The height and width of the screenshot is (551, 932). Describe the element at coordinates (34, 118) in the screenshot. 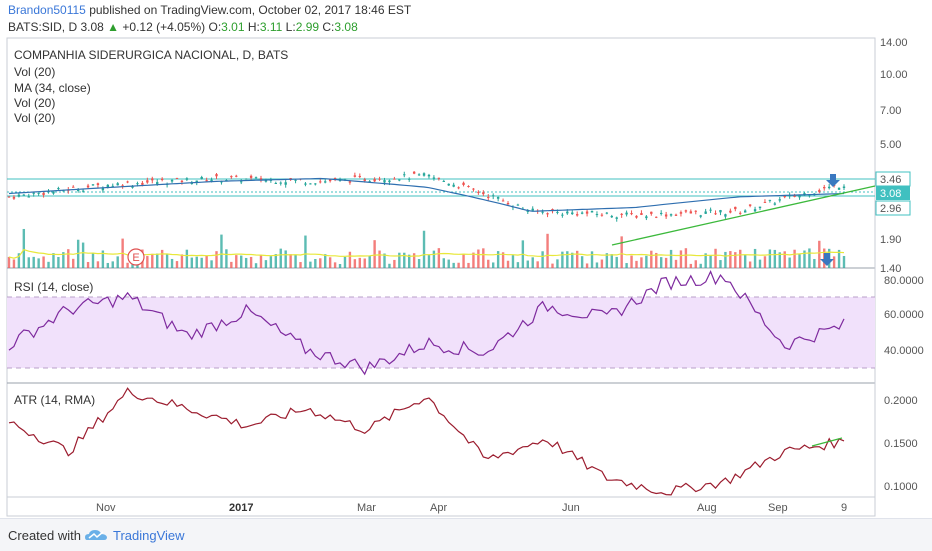

I see `legend-vol-3: Vol (20)` at that location.